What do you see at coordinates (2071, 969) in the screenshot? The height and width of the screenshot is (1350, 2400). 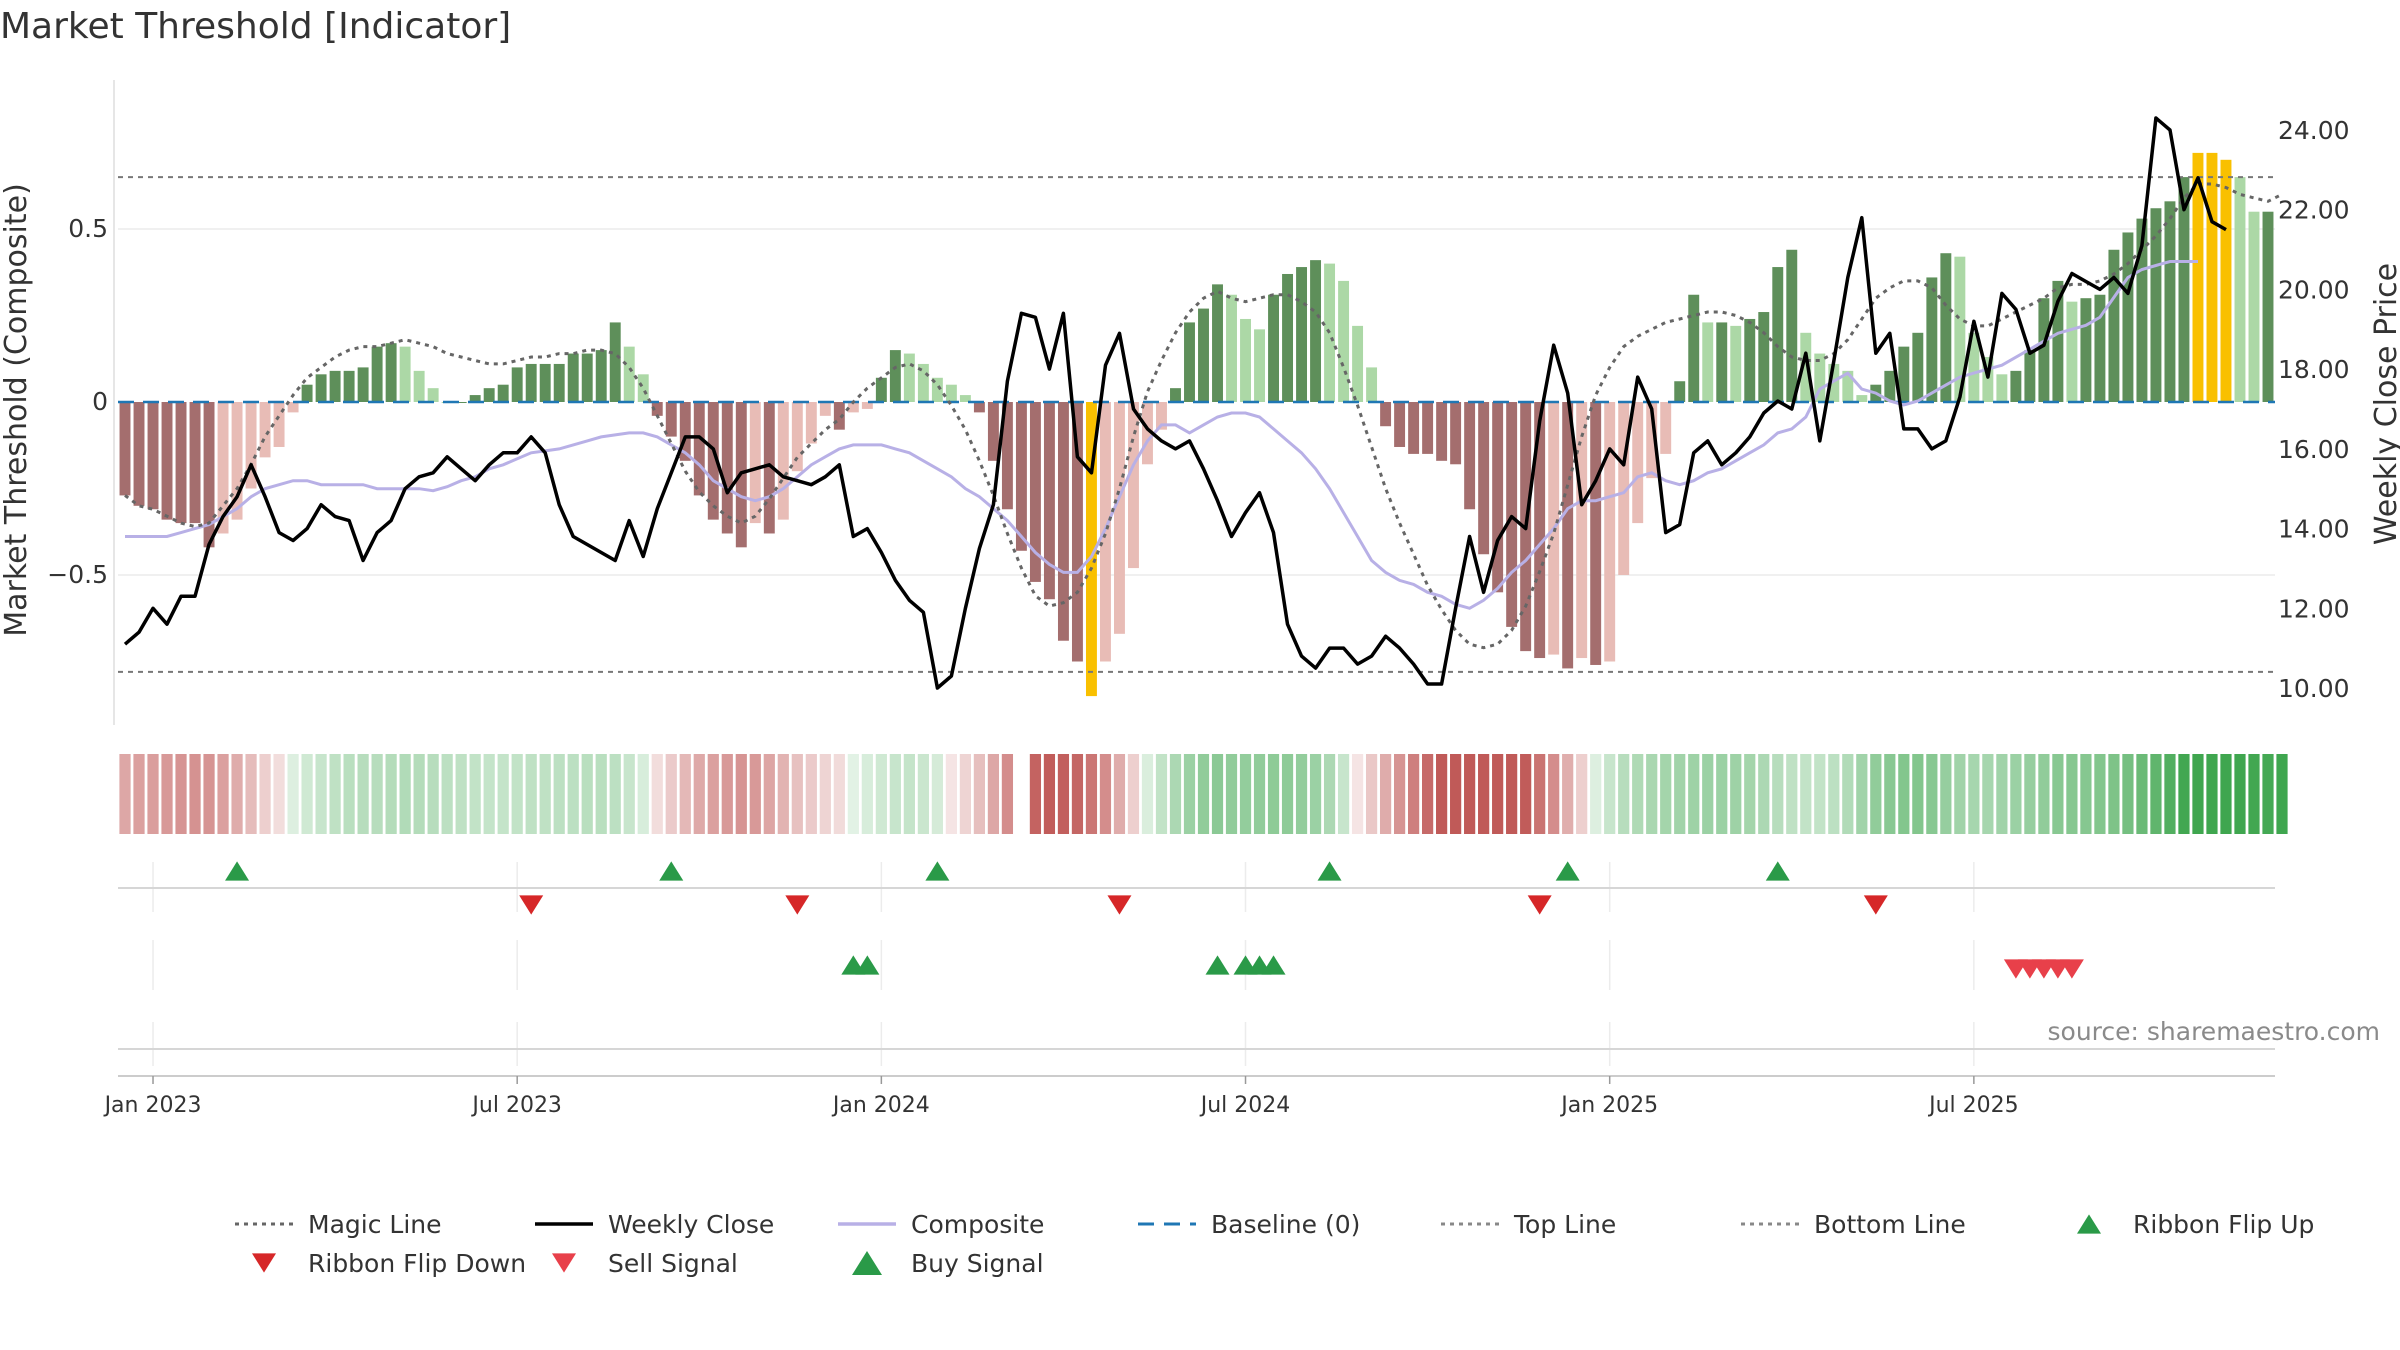 I see `sell-signal-marker` at bounding box center [2071, 969].